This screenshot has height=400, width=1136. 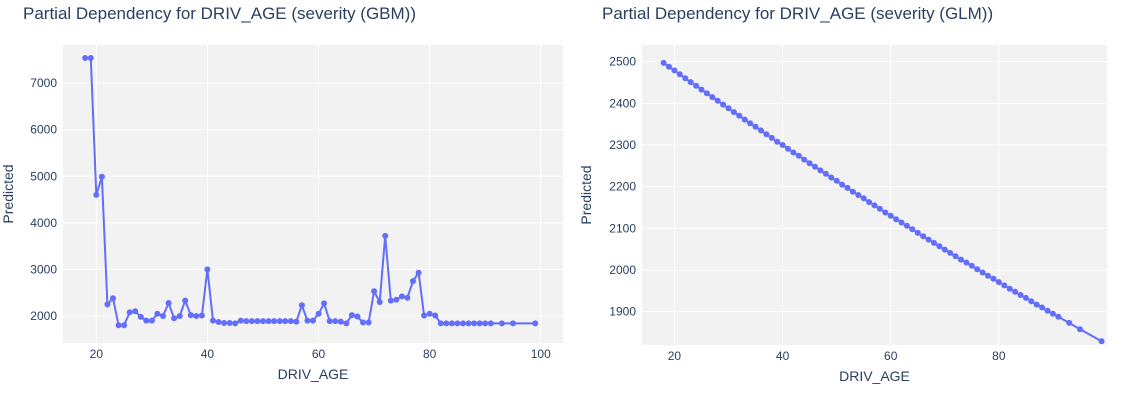 I want to click on x-tick-label: 40, so click(x=783, y=356).